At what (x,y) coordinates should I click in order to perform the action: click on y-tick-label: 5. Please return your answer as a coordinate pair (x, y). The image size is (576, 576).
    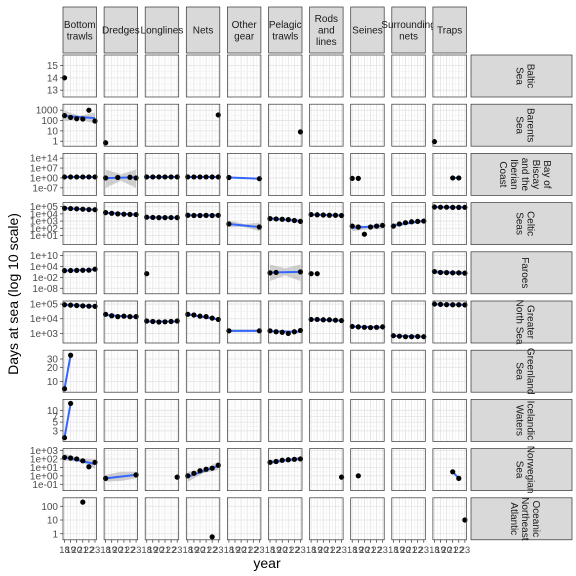
    Looking at the image, I should click on (55, 423).